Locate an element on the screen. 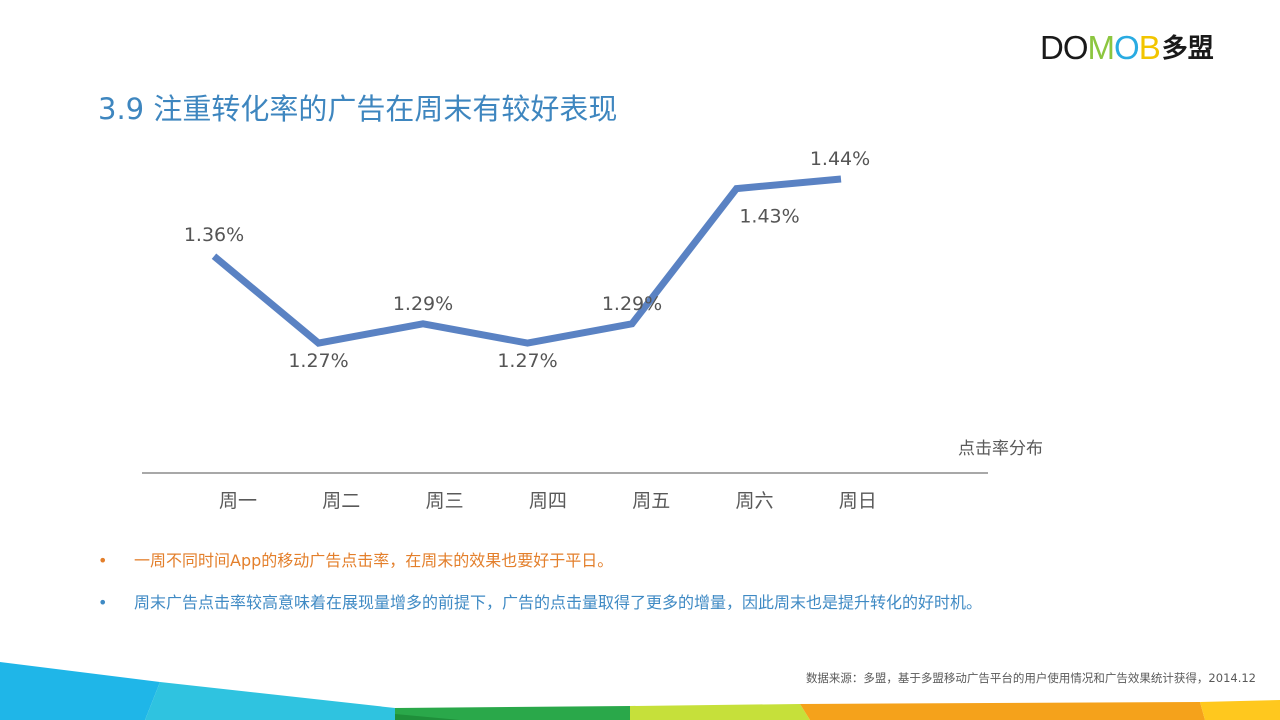  category-label: 周二 is located at coordinates (341, 501).